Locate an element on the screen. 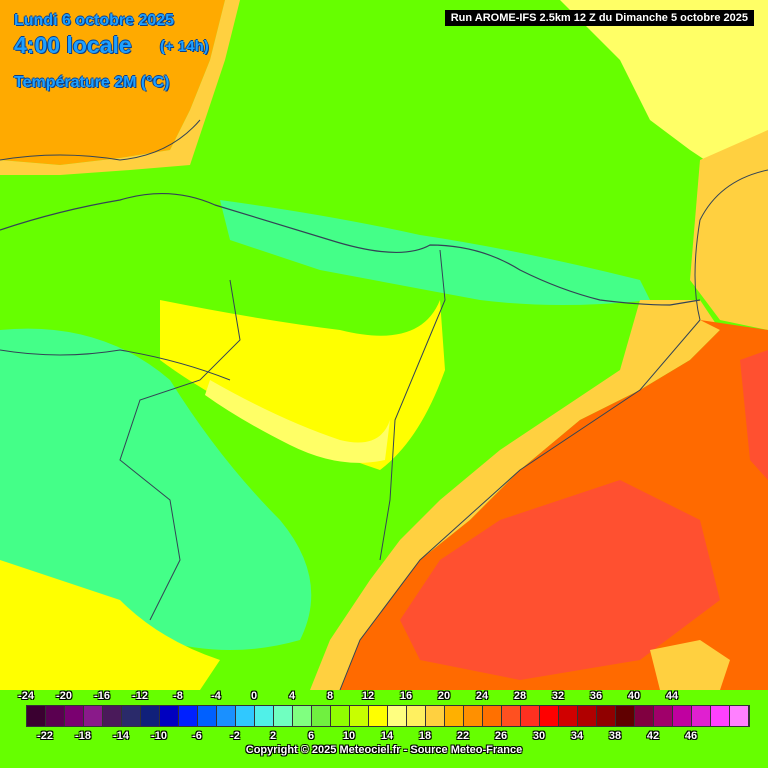  ebro-valley-hot is located at coordinates (297, 421).